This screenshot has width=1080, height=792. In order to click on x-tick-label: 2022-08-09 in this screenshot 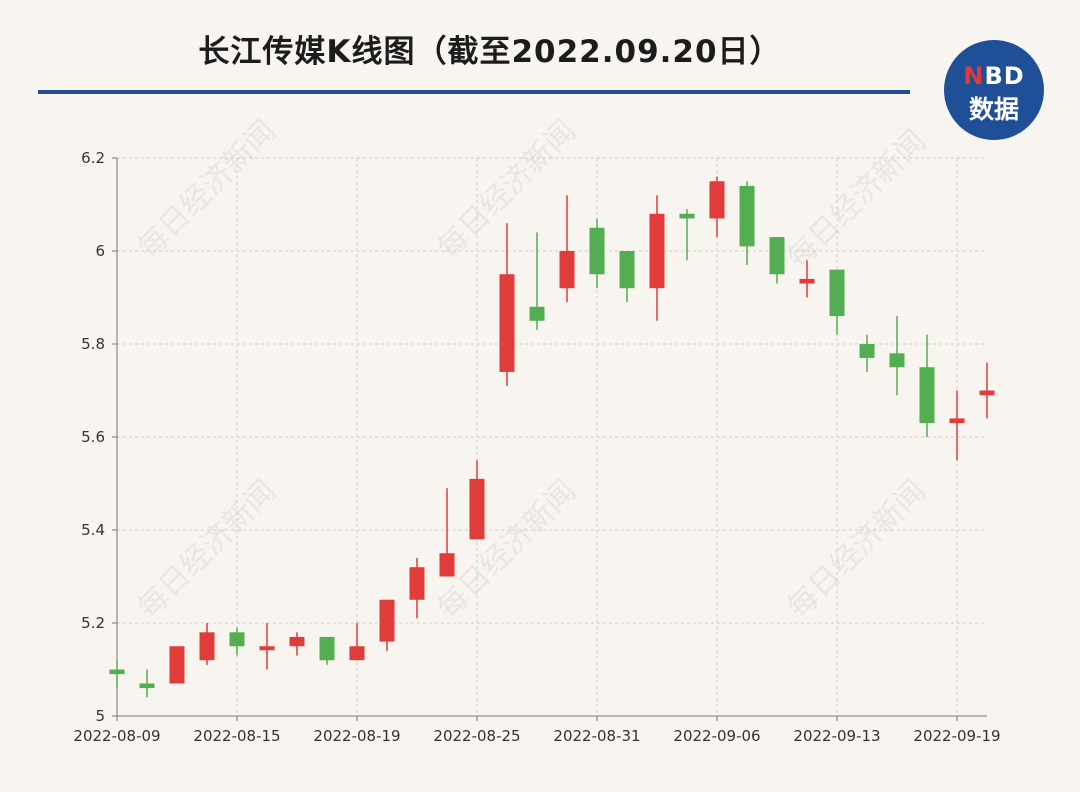, I will do `click(116, 736)`.